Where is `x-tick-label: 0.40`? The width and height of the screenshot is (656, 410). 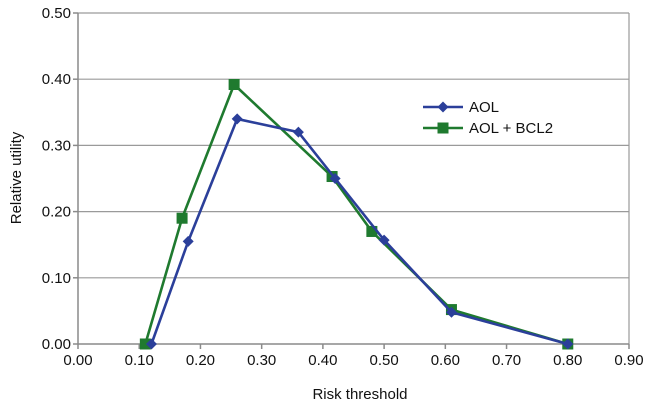
x-tick-label: 0.40 is located at coordinates (322, 360).